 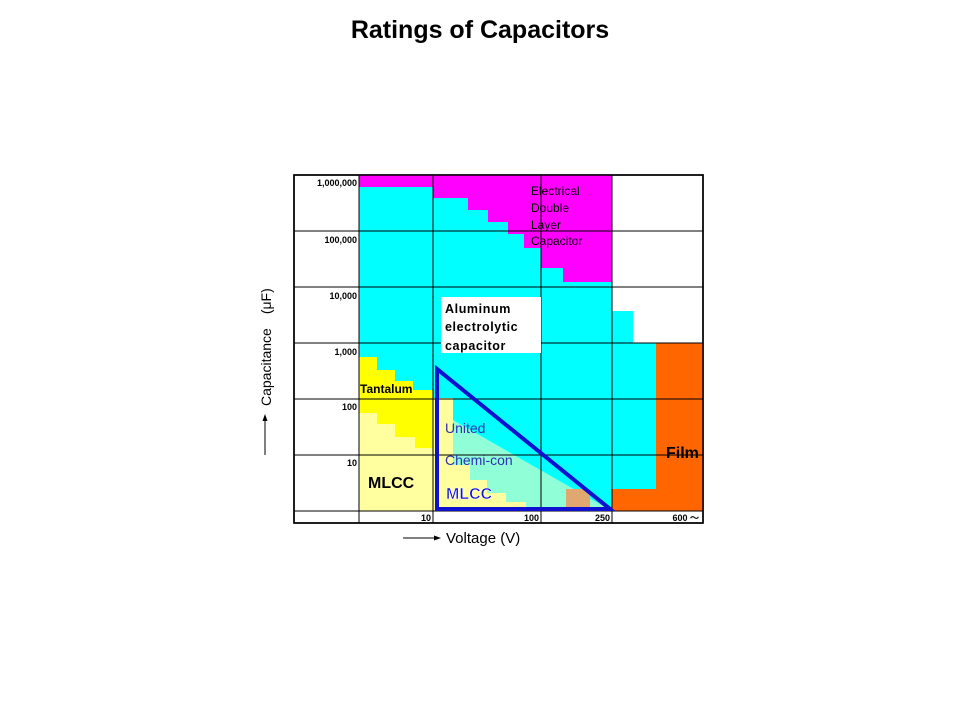 What do you see at coordinates (531, 518) in the screenshot?
I see `x-tick-label: 100` at bounding box center [531, 518].